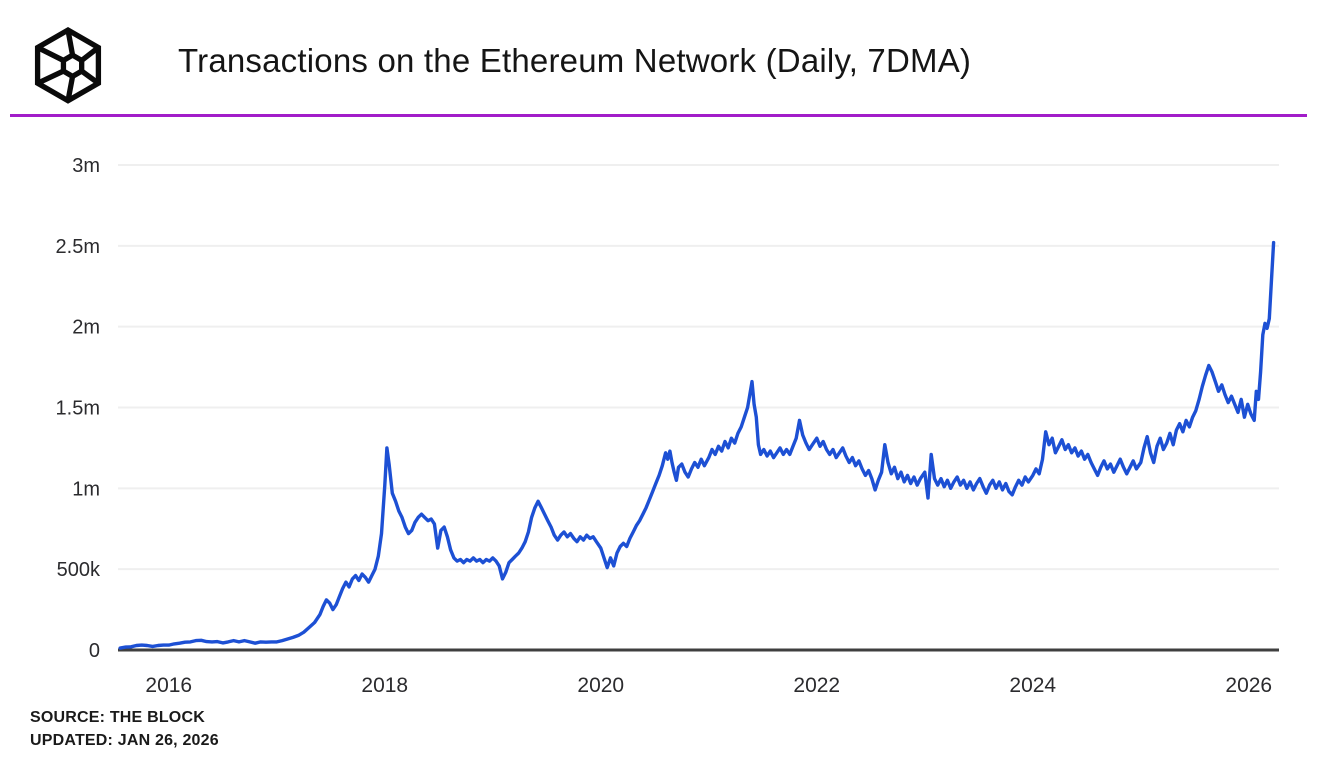 This screenshot has width=1317, height=768. What do you see at coordinates (79, 570) in the screenshot?
I see `y-tick-label: 500k` at bounding box center [79, 570].